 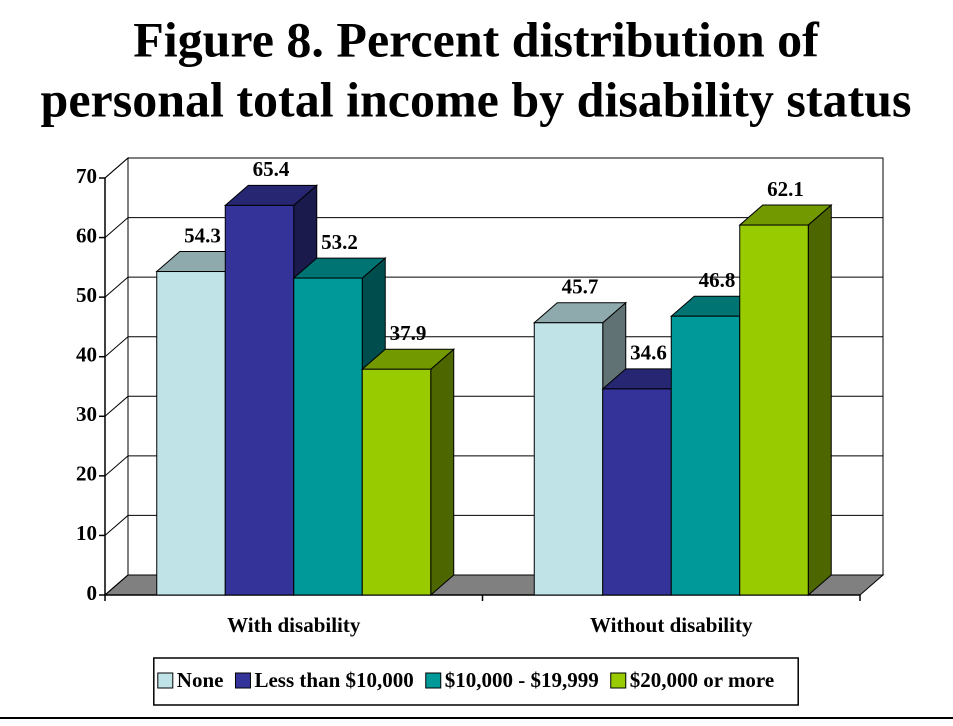 I want to click on legend-box, so click(x=476, y=681).